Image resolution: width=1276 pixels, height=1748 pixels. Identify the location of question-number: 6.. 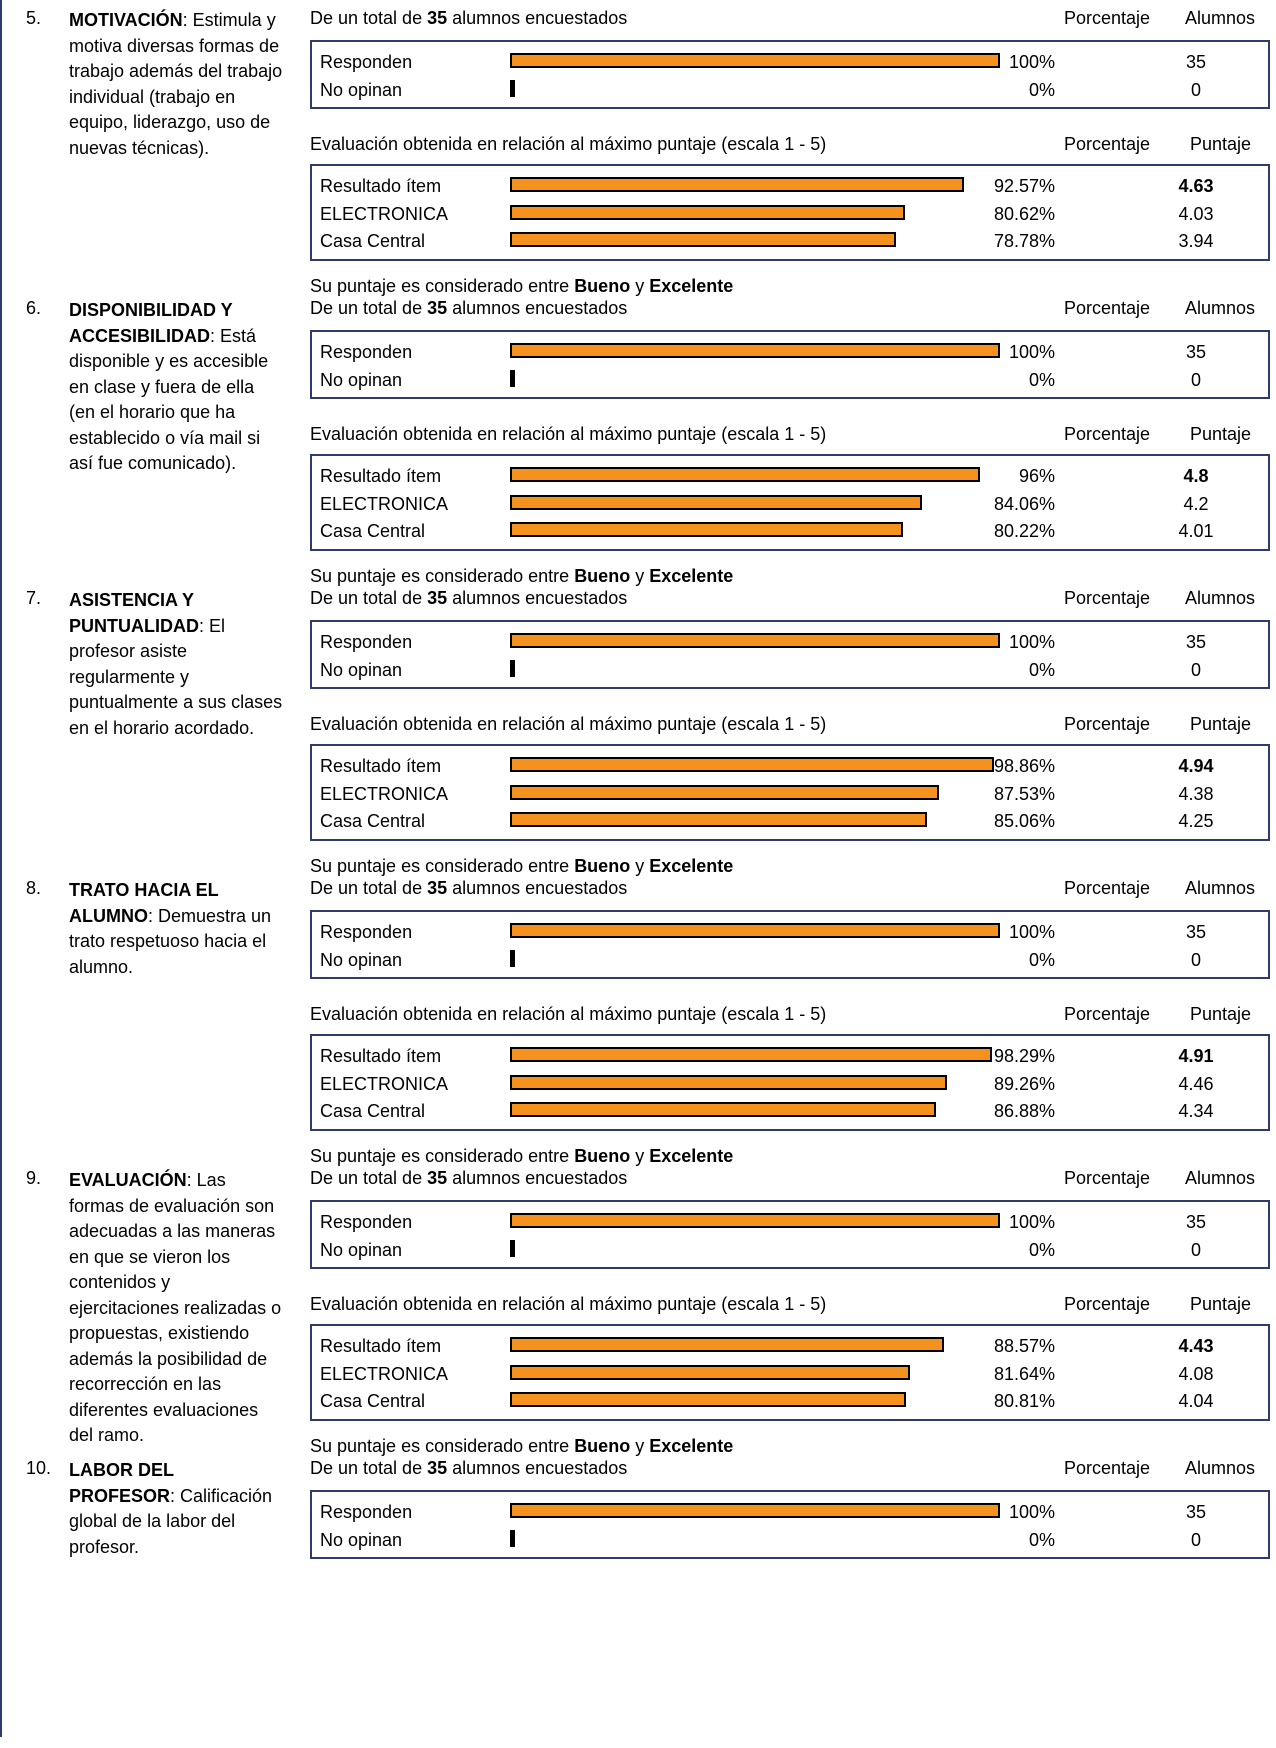
(34, 308).